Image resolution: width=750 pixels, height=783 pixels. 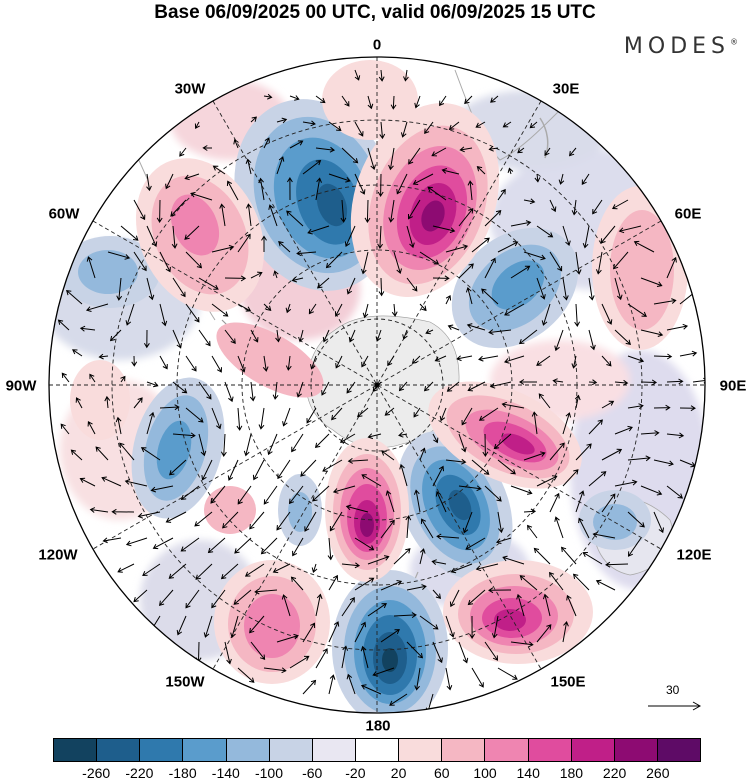 What do you see at coordinates (442, 773) in the screenshot?
I see `colorbar-tick-label: 60` at bounding box center [442, 773].